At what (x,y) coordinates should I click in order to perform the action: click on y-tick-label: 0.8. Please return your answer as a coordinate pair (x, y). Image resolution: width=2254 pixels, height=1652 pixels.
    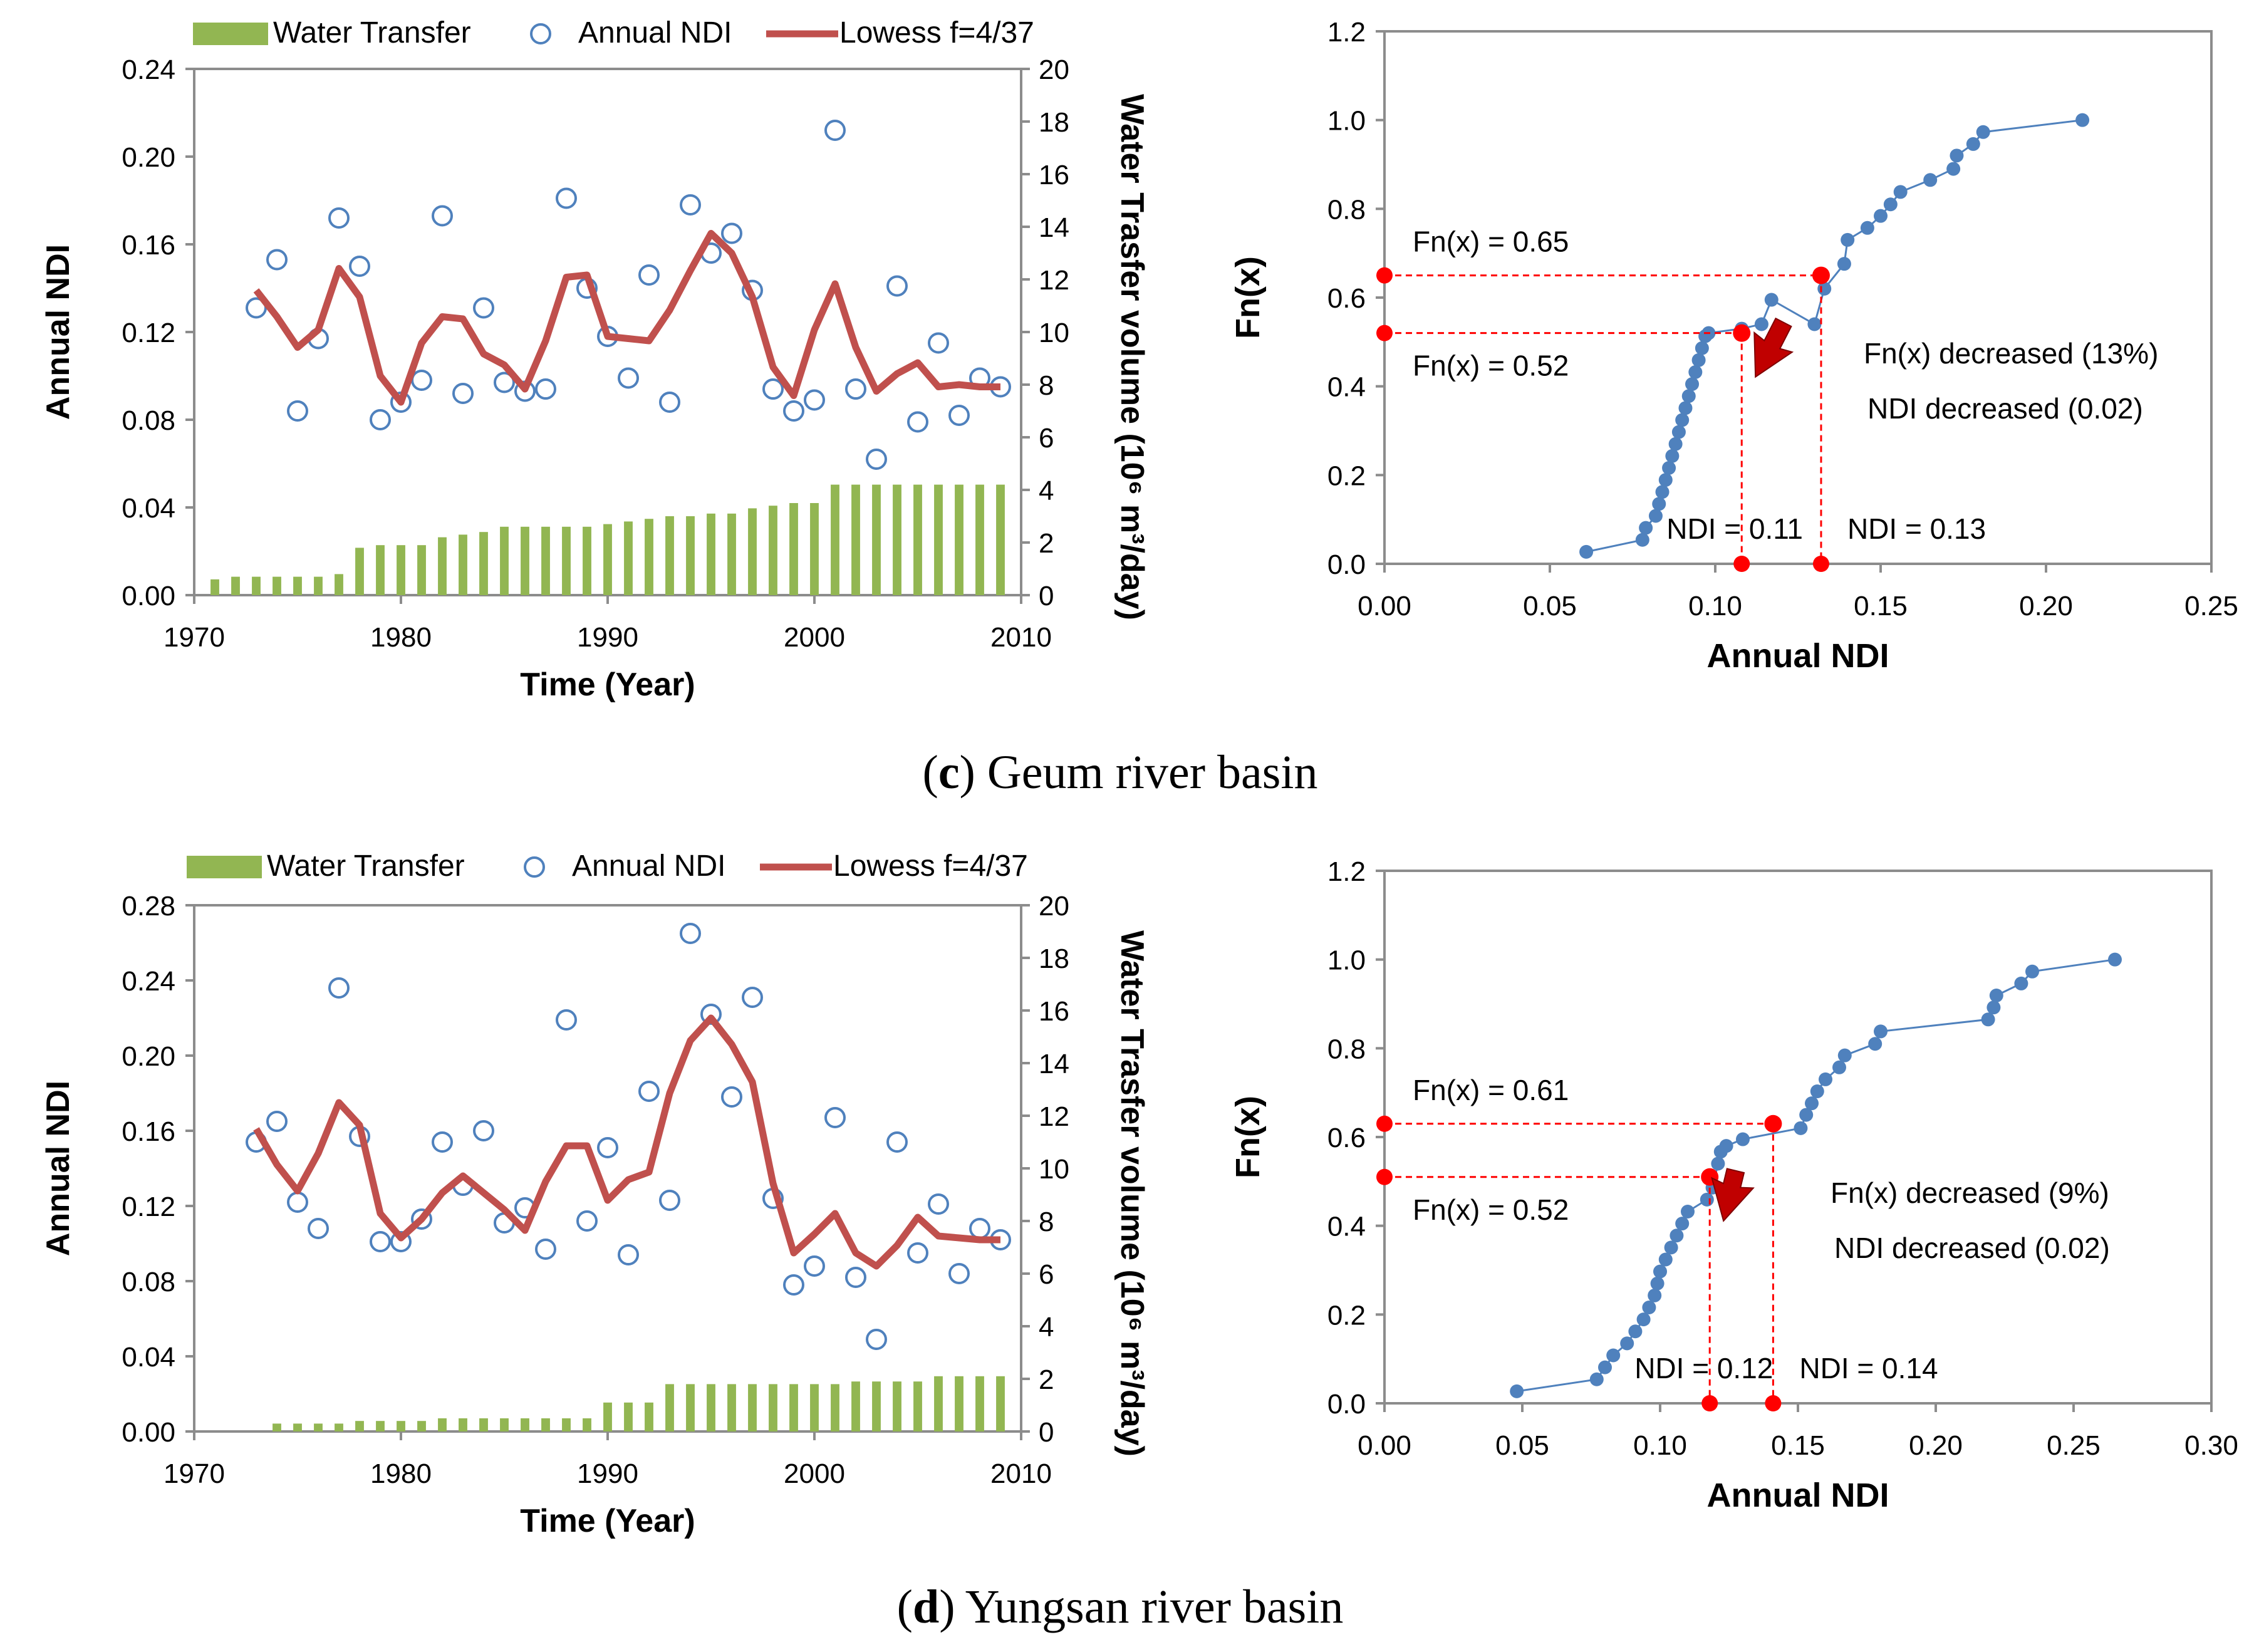
    Looking at the image, I should click on (1346, 1049).